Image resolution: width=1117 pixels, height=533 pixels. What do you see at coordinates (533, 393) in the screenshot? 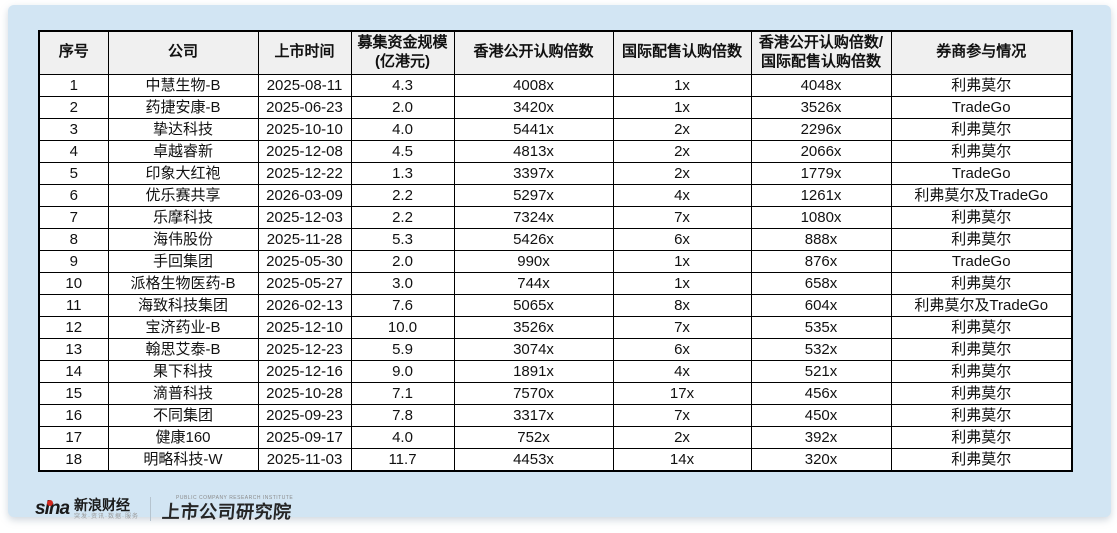
I see `cell: 7570x` at bounding box center [533, 393].